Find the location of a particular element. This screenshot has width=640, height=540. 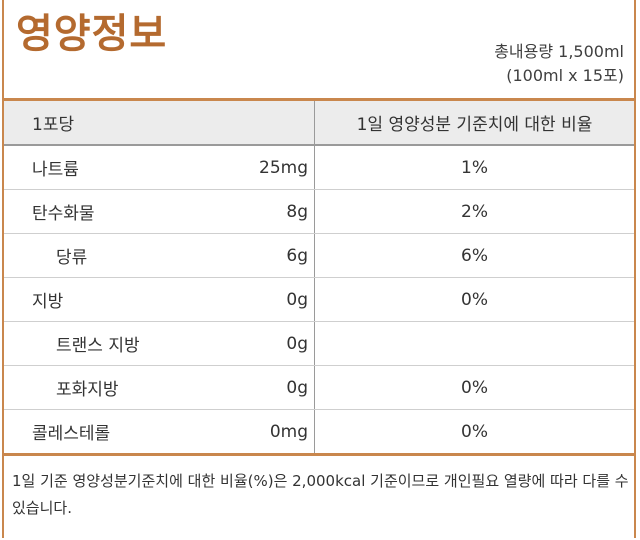

volume-info: 총내용량 1,500ml (100ml x 15포) is located at coordinates (559, 64).